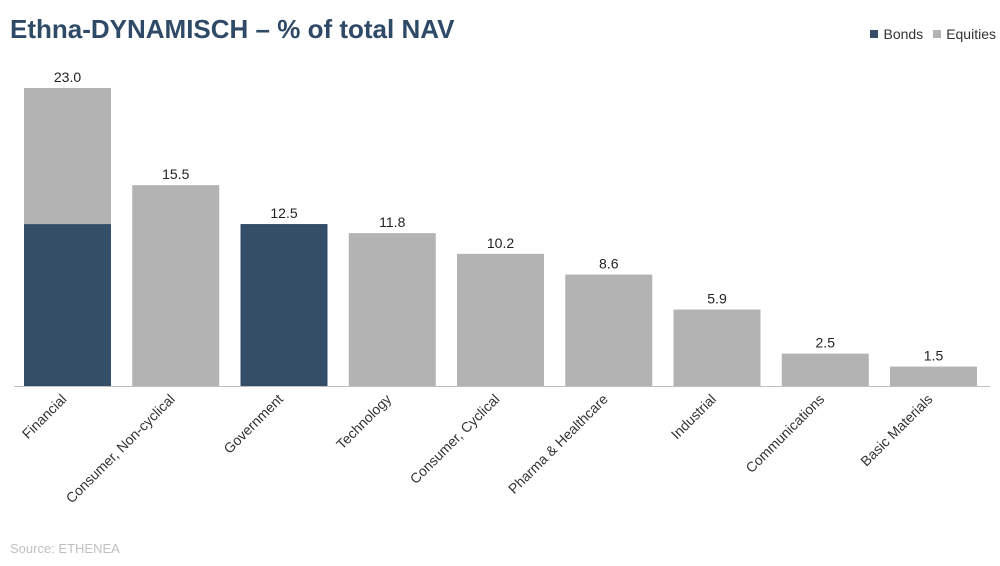 Image resolution: width=1000 pixels, height=566 pixels. What do you see at coordinates (500, 243) in the screenshot?
I see `data-label-5: 10.2` at bounding box center [500, 243].